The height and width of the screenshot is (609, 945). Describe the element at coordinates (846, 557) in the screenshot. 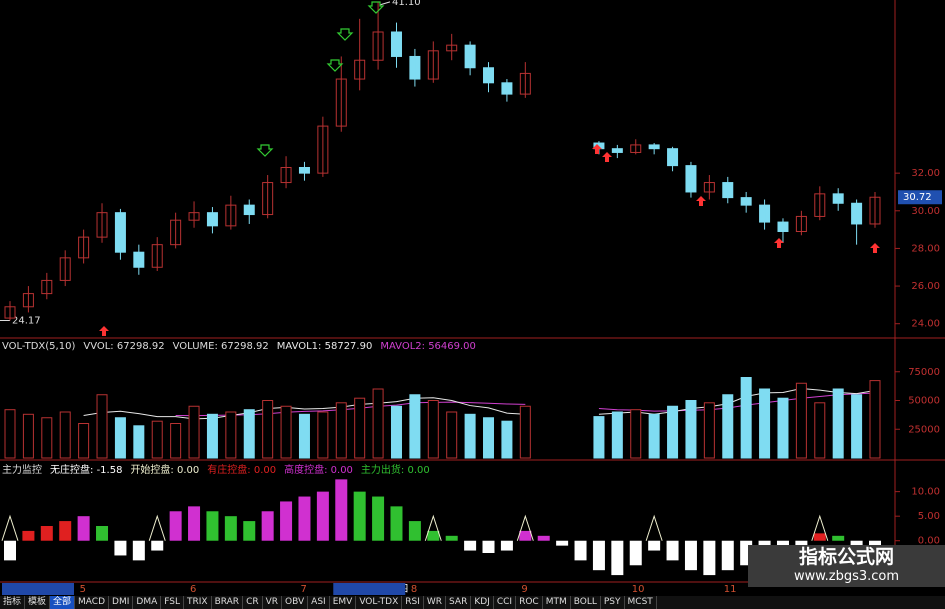

I see `watermark-title: 指标公式网` at that location.